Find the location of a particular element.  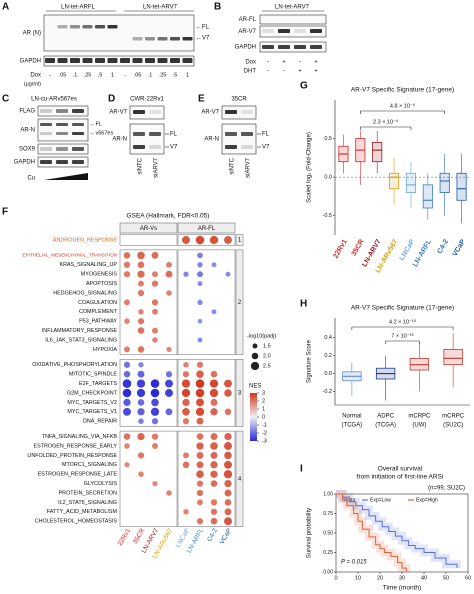

panel-letter: H is located at coordinates (303, 304).